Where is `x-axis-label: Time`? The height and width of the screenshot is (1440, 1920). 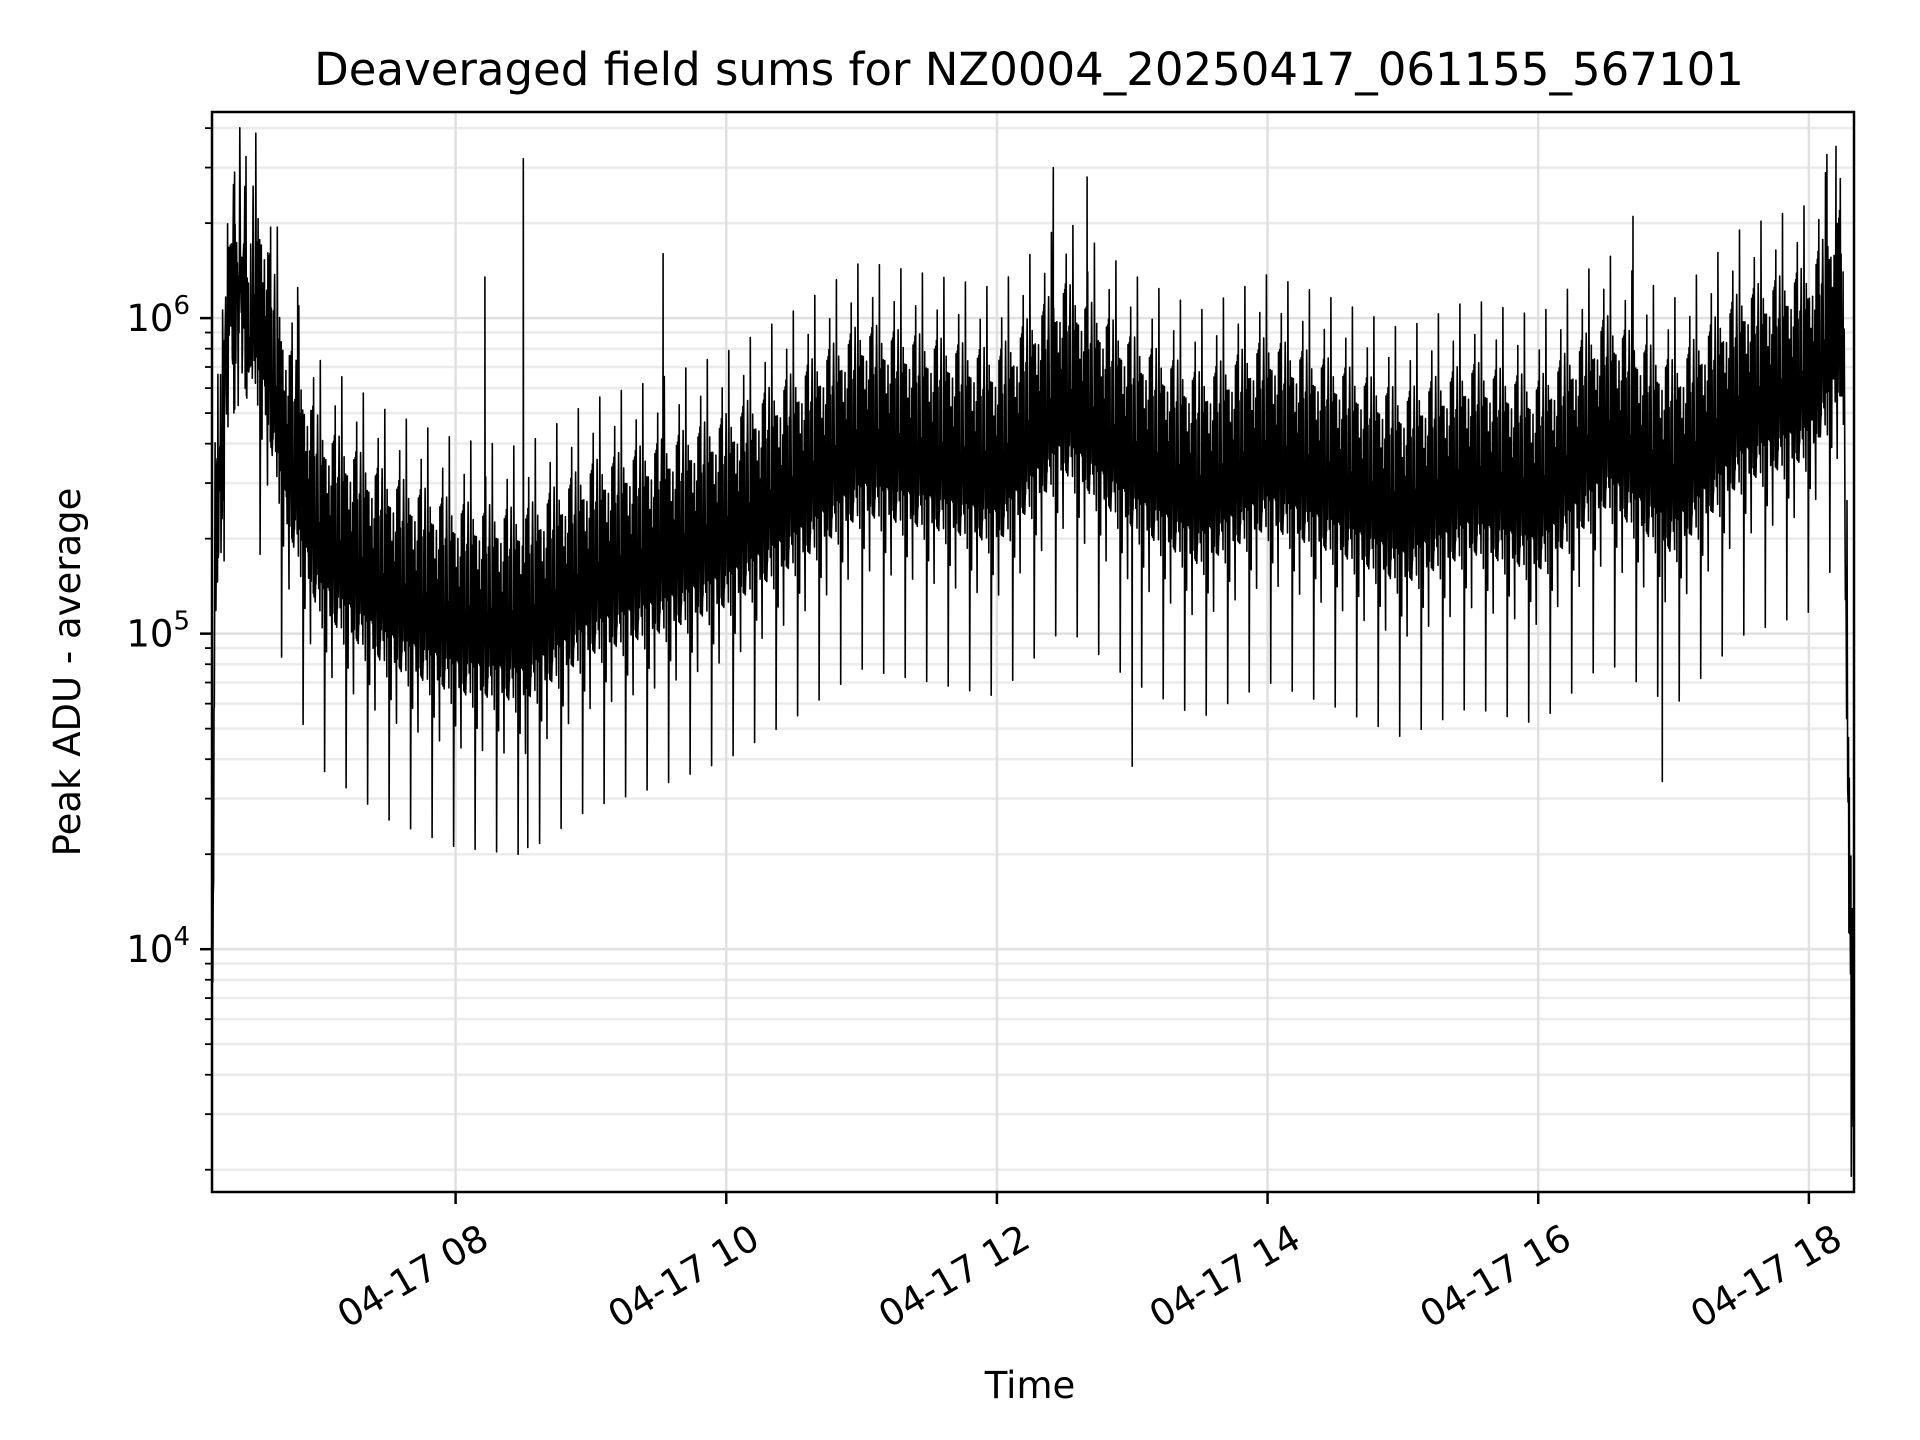 x-axis-label: Time is located at coordinates (1030, 1385).